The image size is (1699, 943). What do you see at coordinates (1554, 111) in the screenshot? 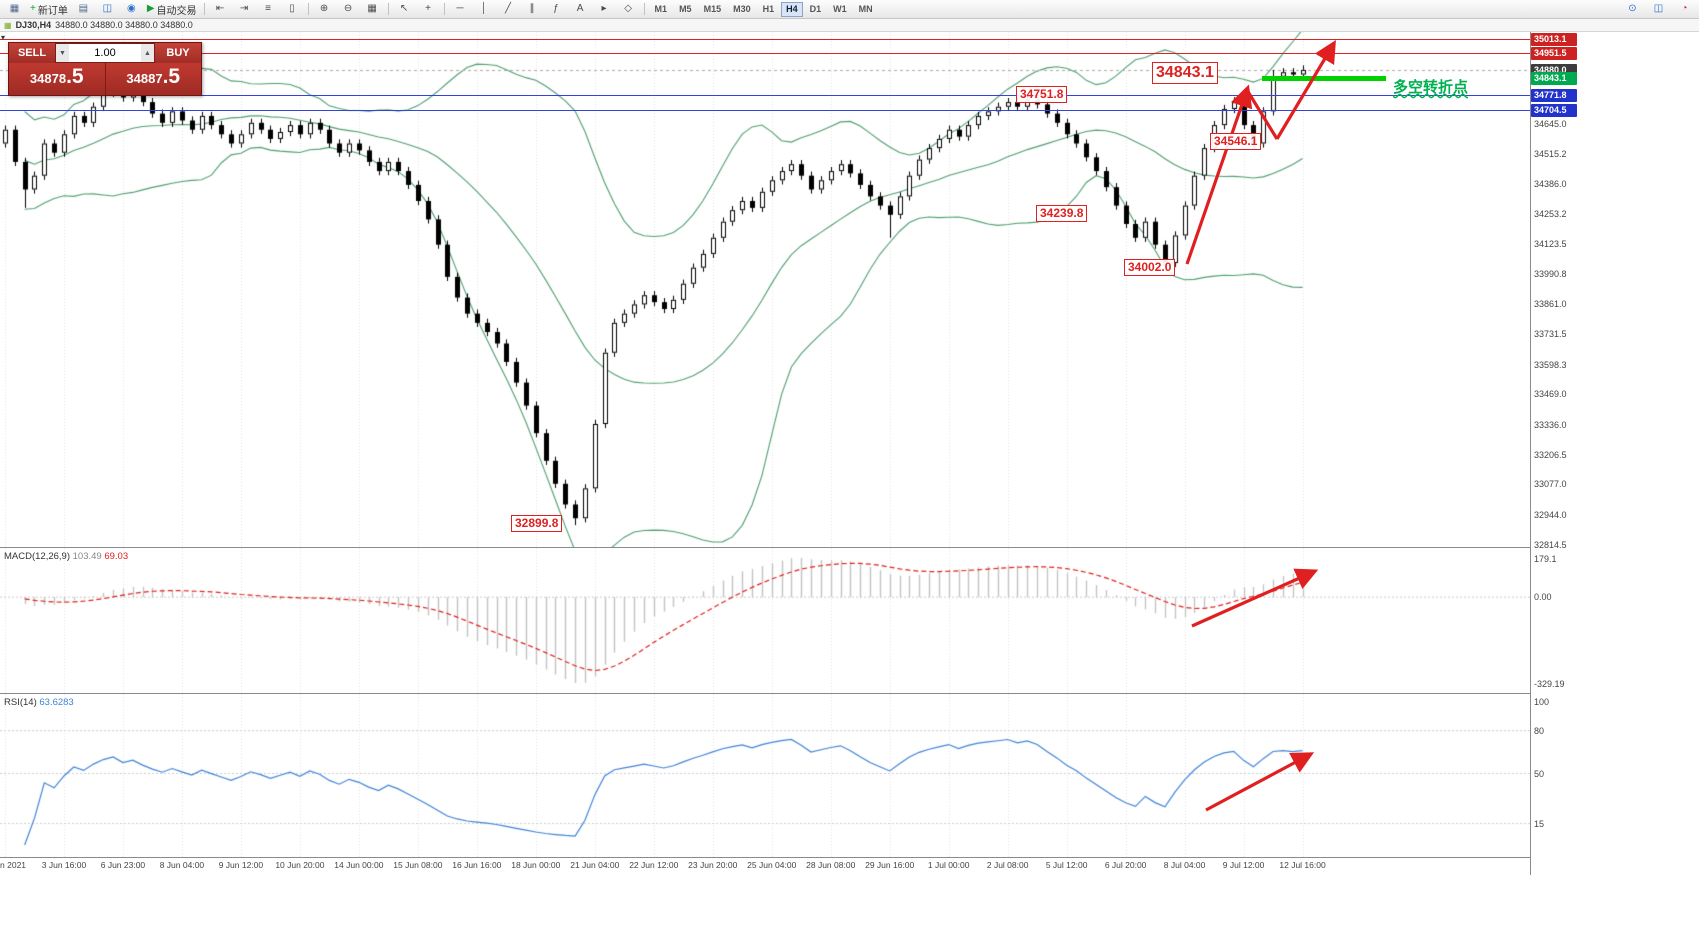
I see `price-marker: 34704.5` at bounding box center [1554, 111].